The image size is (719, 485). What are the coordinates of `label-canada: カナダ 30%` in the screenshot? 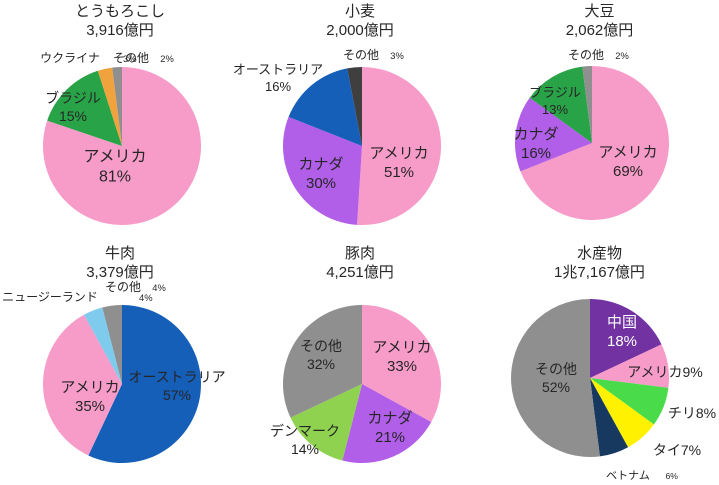 It's located at (320, 174).